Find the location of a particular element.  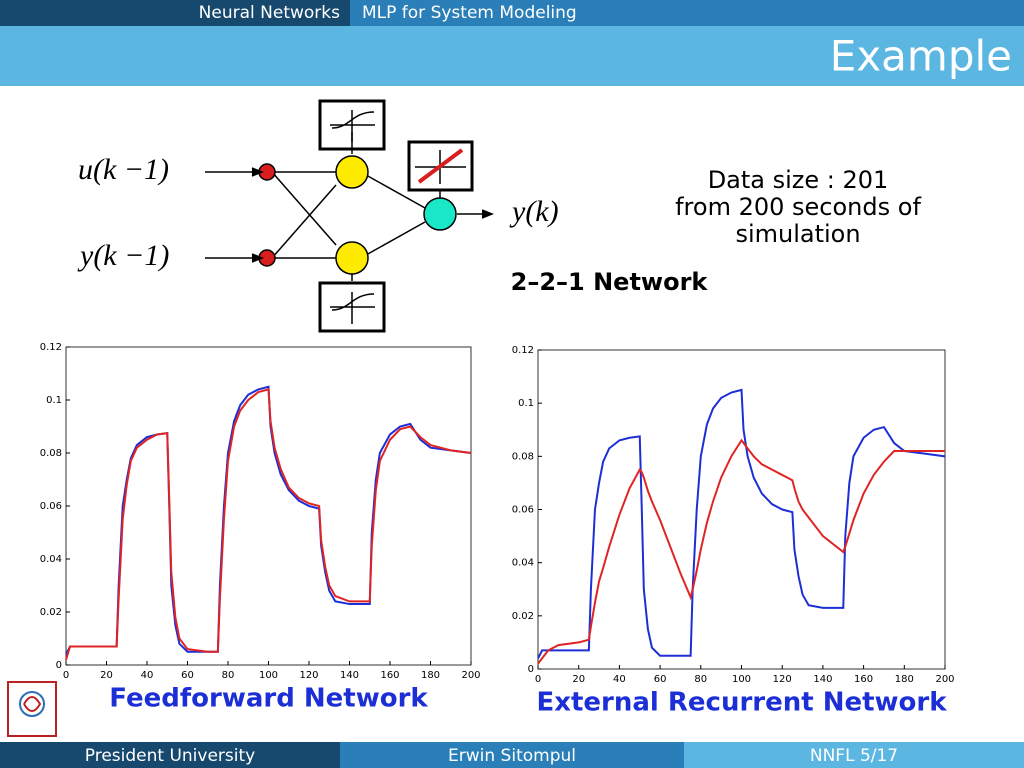

note: from 200 seconds of is located at coordinates (798, 207).